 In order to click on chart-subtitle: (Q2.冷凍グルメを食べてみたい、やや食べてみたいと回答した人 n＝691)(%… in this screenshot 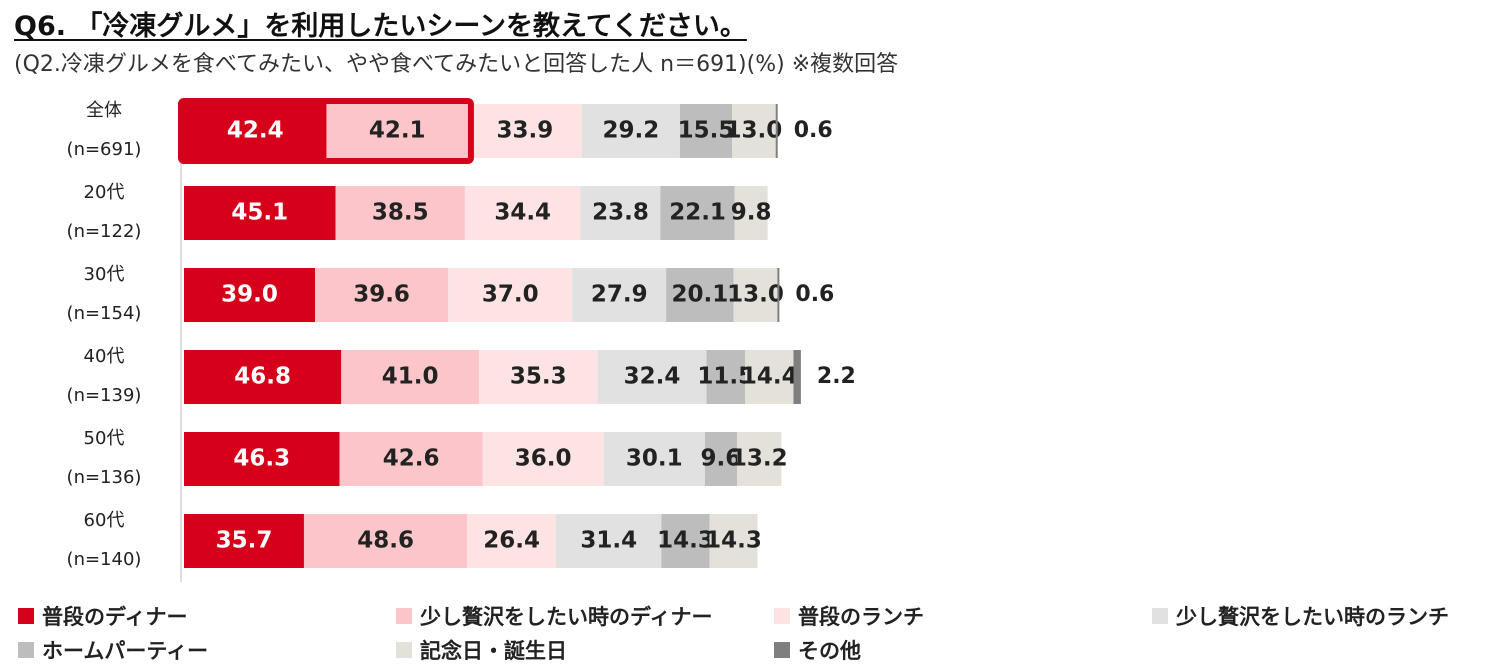, I will do `click(456, 64)`.